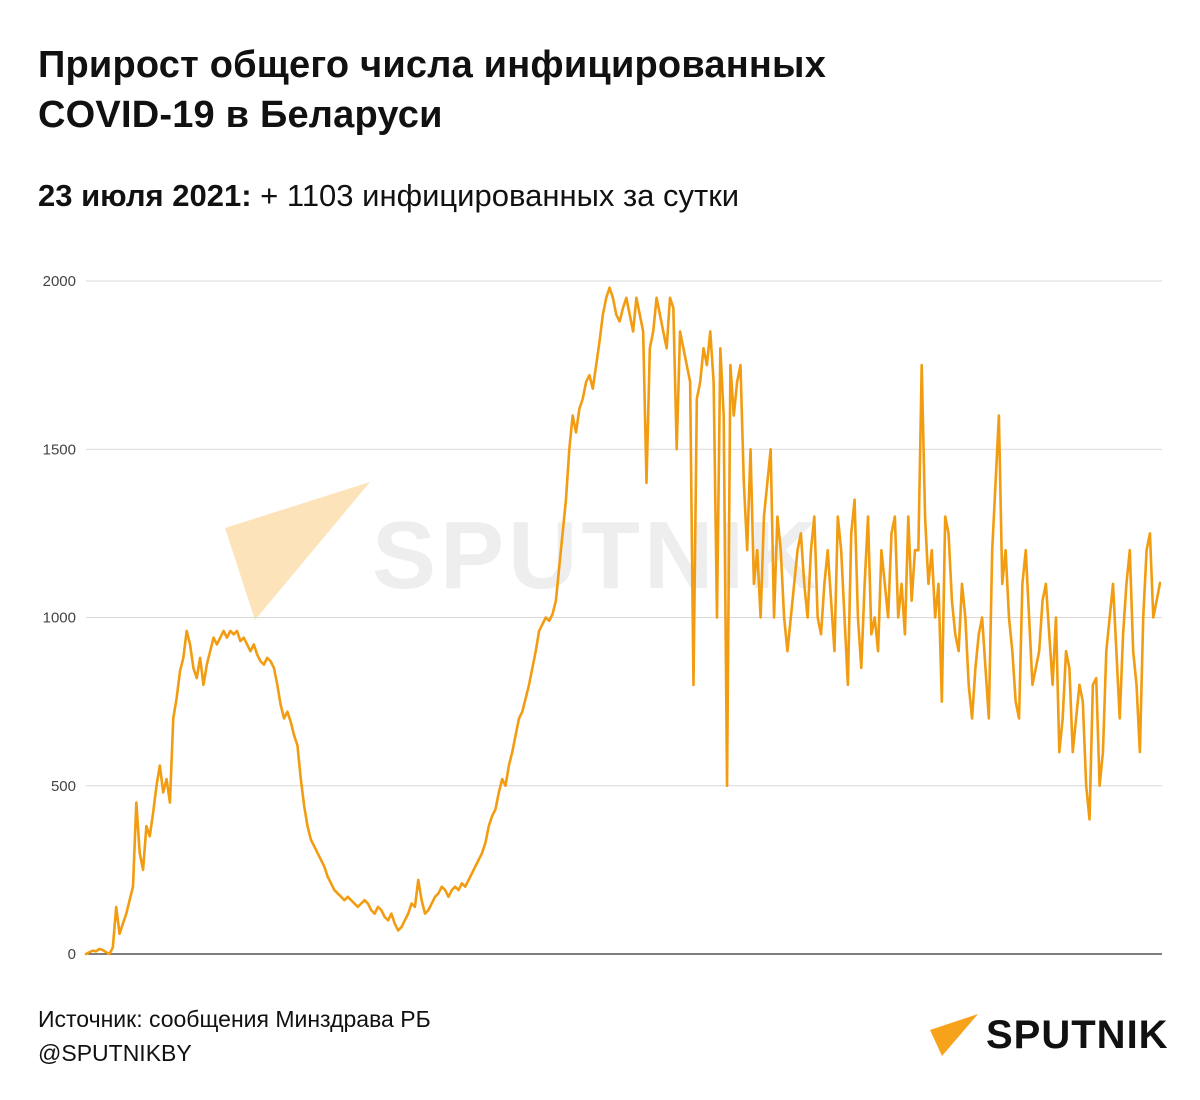 Image resolution: width=1200 pixels, height=1100 pixels. Describe the element at coordinates (495, 195) in the screenshot. I see `subtitle-text: + 1103 инфицированных за сутки` at that location.